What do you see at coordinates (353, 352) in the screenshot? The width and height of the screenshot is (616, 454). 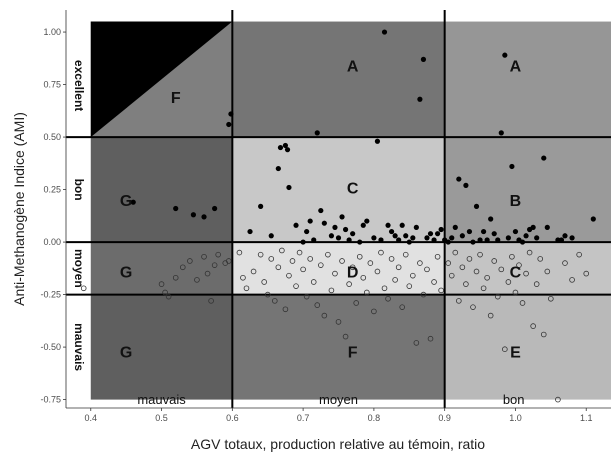 I see `zone-label-f: F` at bounding box center [353, 352].